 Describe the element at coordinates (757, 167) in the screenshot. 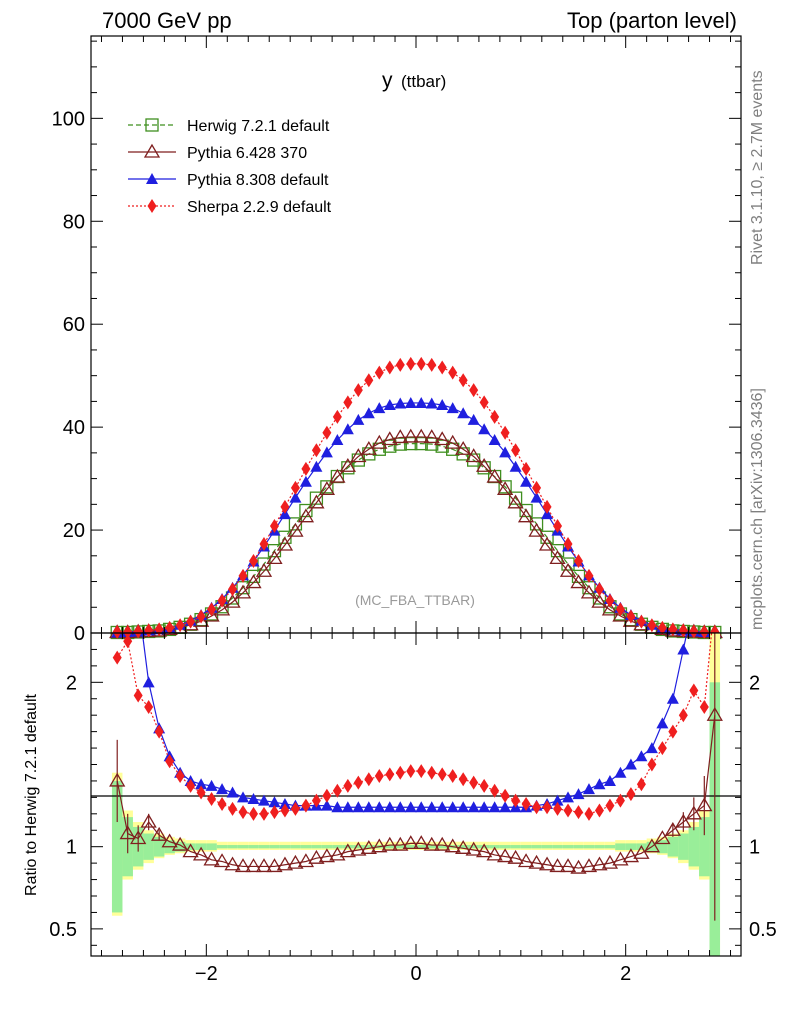

I see `rivet-version-label: Rivet 3.1.10, ≥ 2.7M events` at that location.